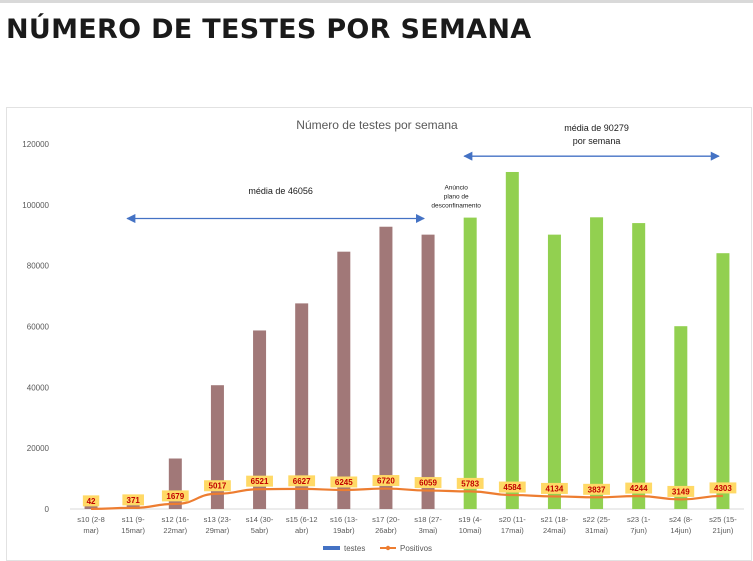 This screenshot has height=561, width=753. Describe the element at coordinates (554, 530) in the screenshot. I see `x-tick-label: 24mai)` at that location.